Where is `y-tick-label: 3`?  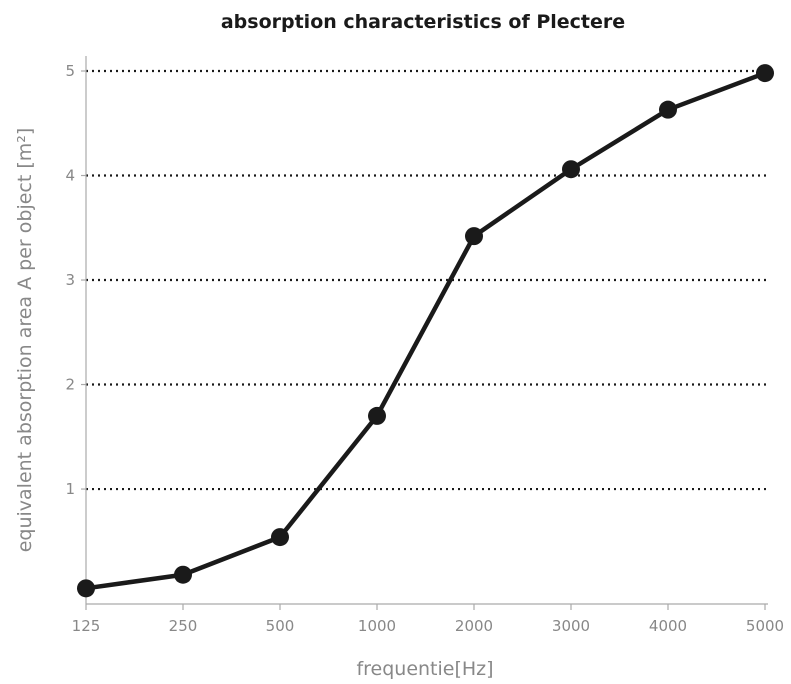 y-tick-label: 3 is located at coordinates (70, 280).